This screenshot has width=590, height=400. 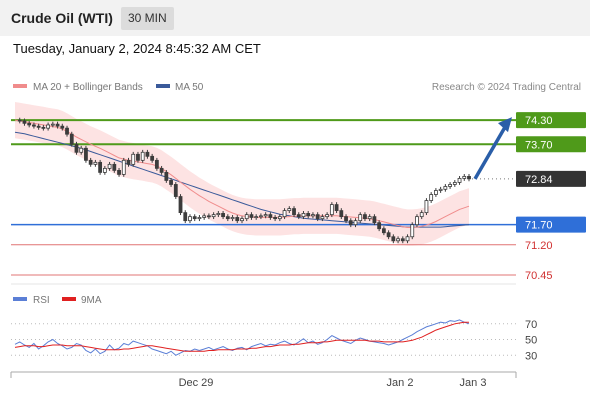 What do you see at coordinates (551, 178) in the screenshot?
I see `last-price-badge` at bounding box center [551, 178].